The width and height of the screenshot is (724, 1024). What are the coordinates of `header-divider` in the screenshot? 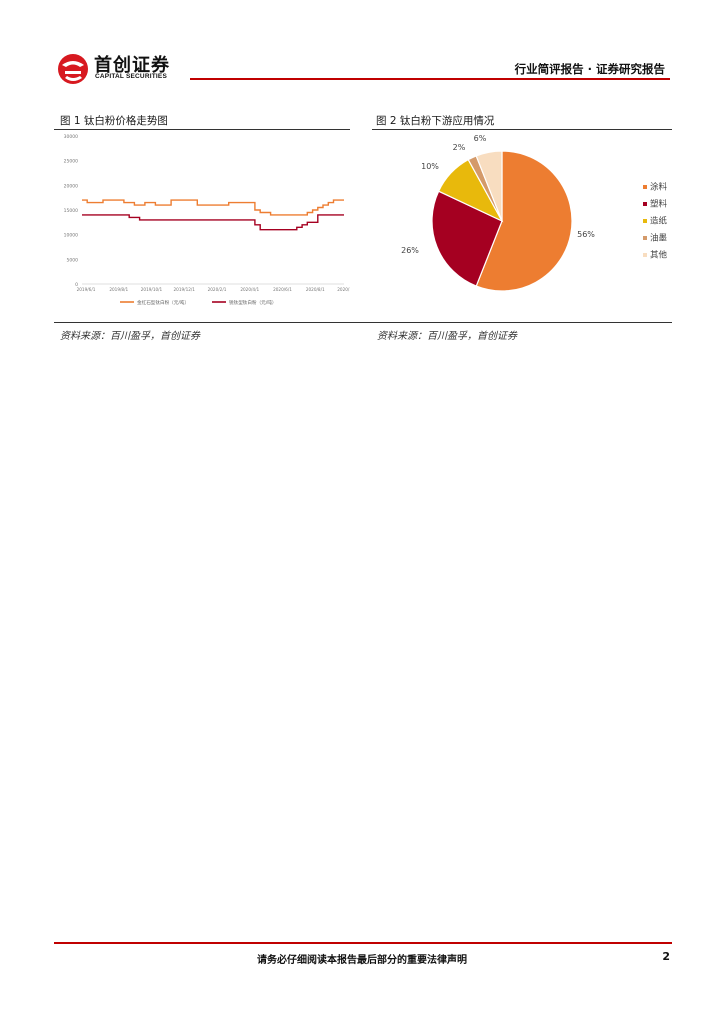 It's located at (430, 79).